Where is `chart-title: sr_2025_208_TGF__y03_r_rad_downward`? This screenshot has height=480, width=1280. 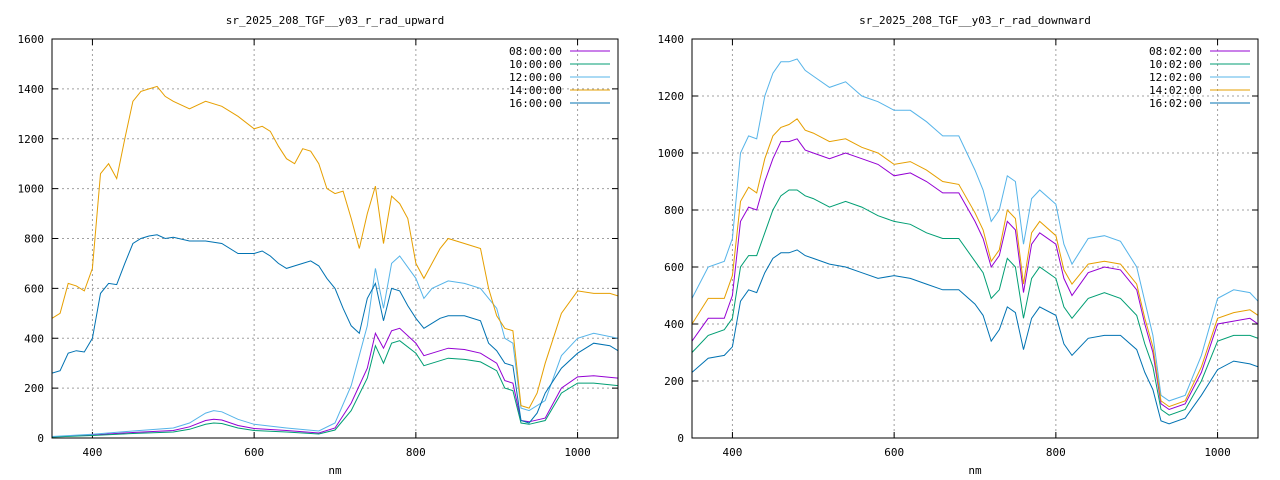
chart-title: sr_2025_208_TGF__y03_r_rad_downward is located at coordinates (975, 20).